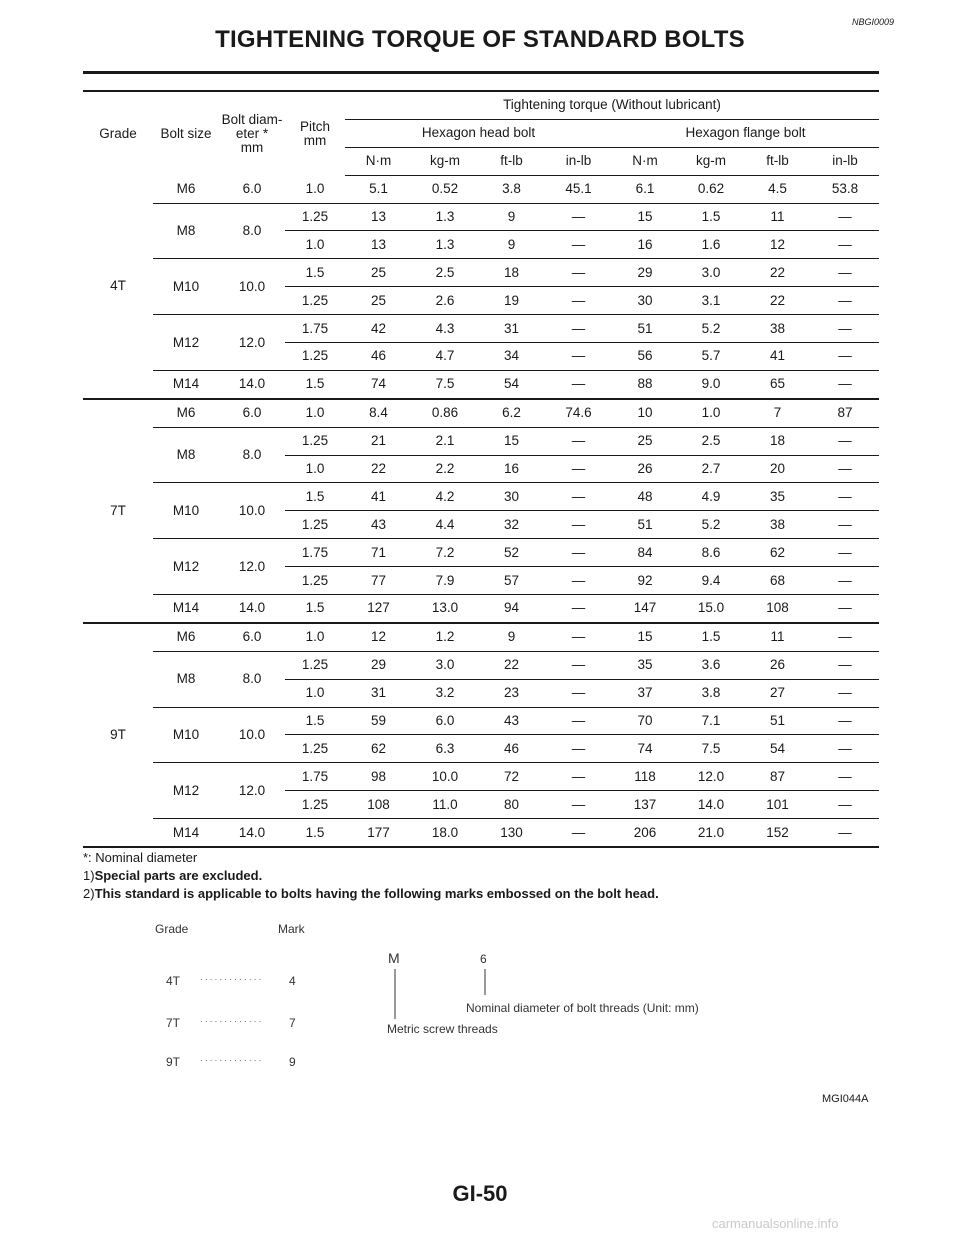 Image resolution: width=960 pixels, height=1242 pixels. What do you see at coordinates (711, 665) in the screenshot?
I see `torque-value-cell: 3.6` at bounding box center [711, 665].